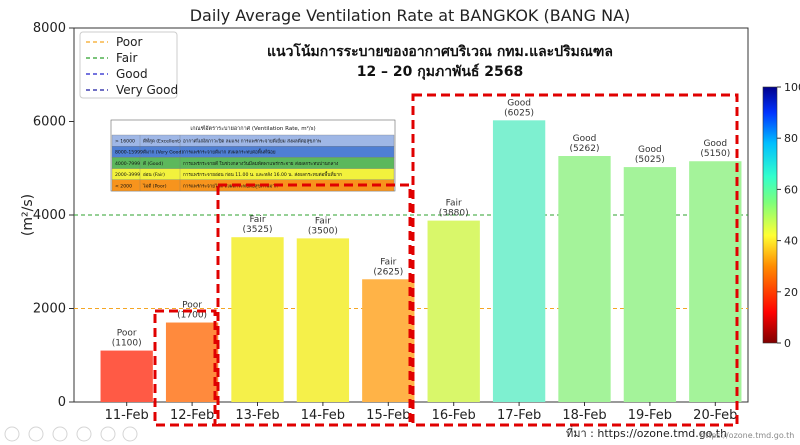 This screenshot has height=445, width=800. I want to click on legend-box, so click(128, 65).